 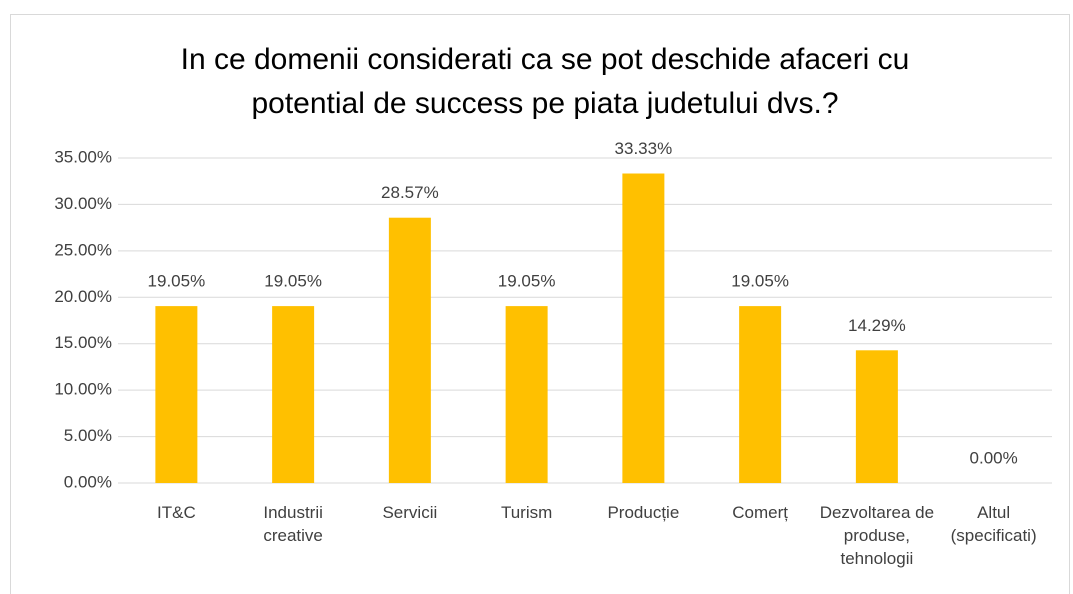 What do you see at coordinates (644, 148) in the screenshot?
I see `data-label: 33.33%` at bounding box center [644, 148].